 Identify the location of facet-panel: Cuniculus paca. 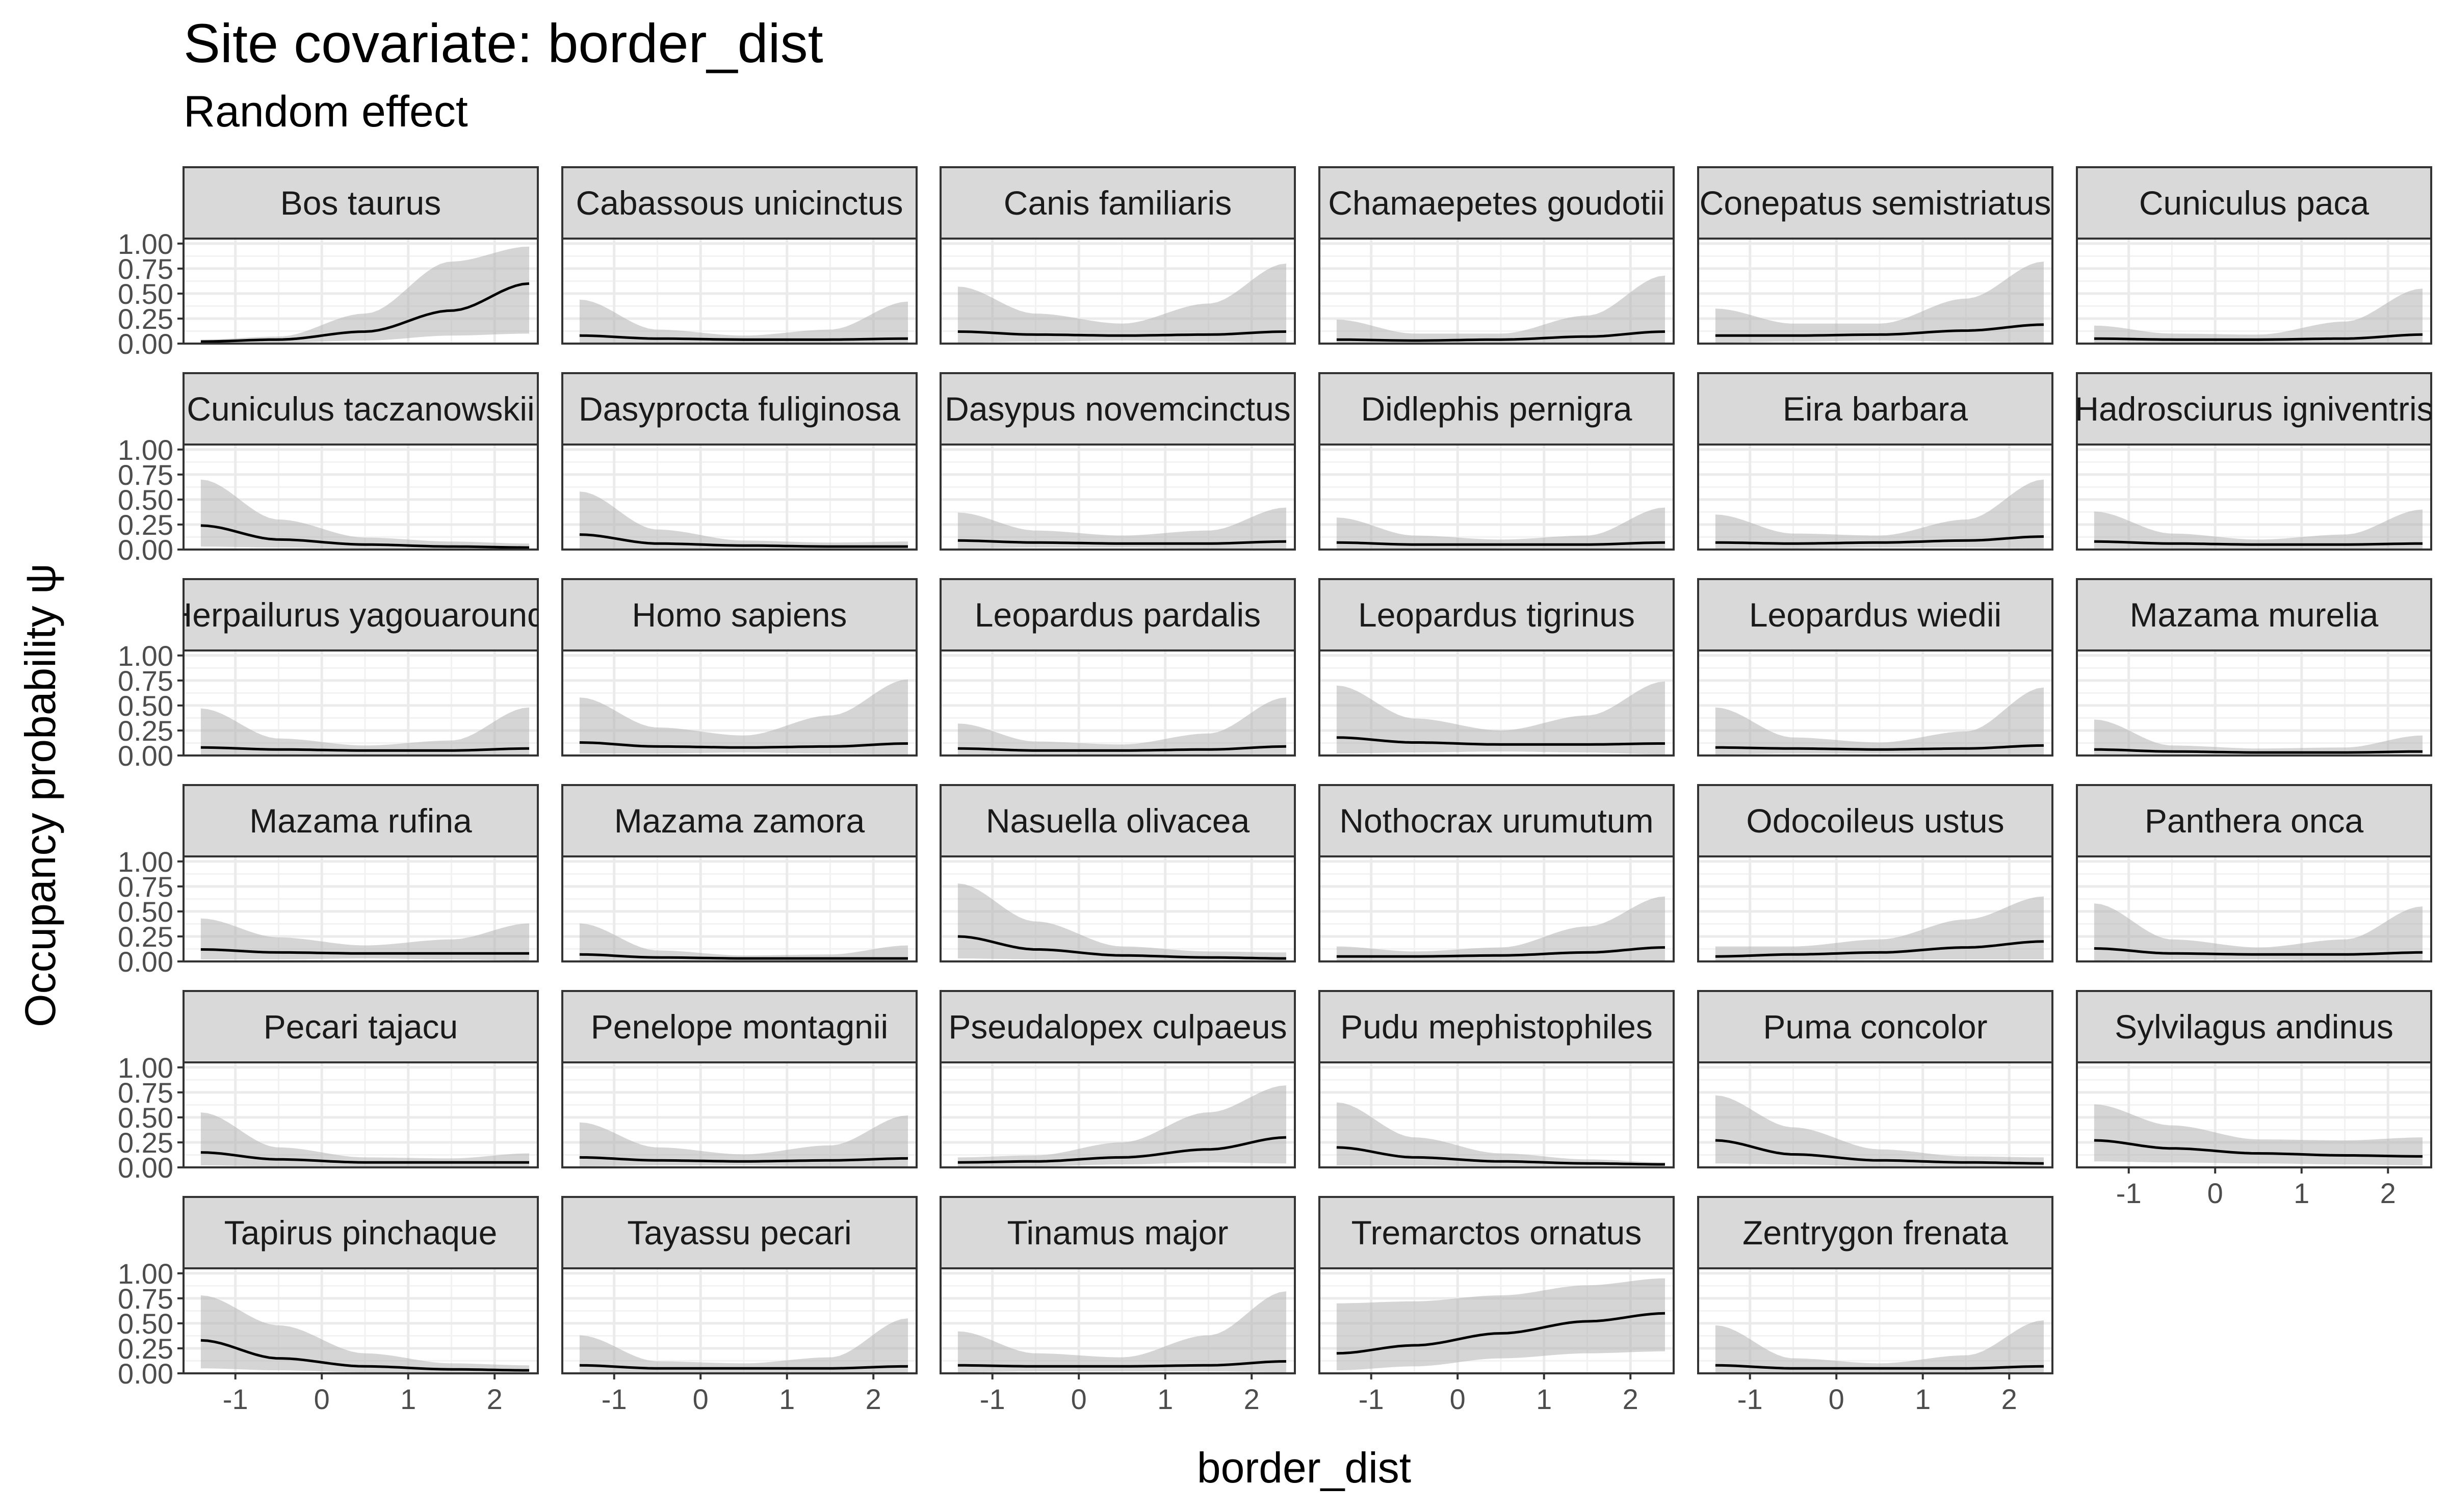
(2254, 255).